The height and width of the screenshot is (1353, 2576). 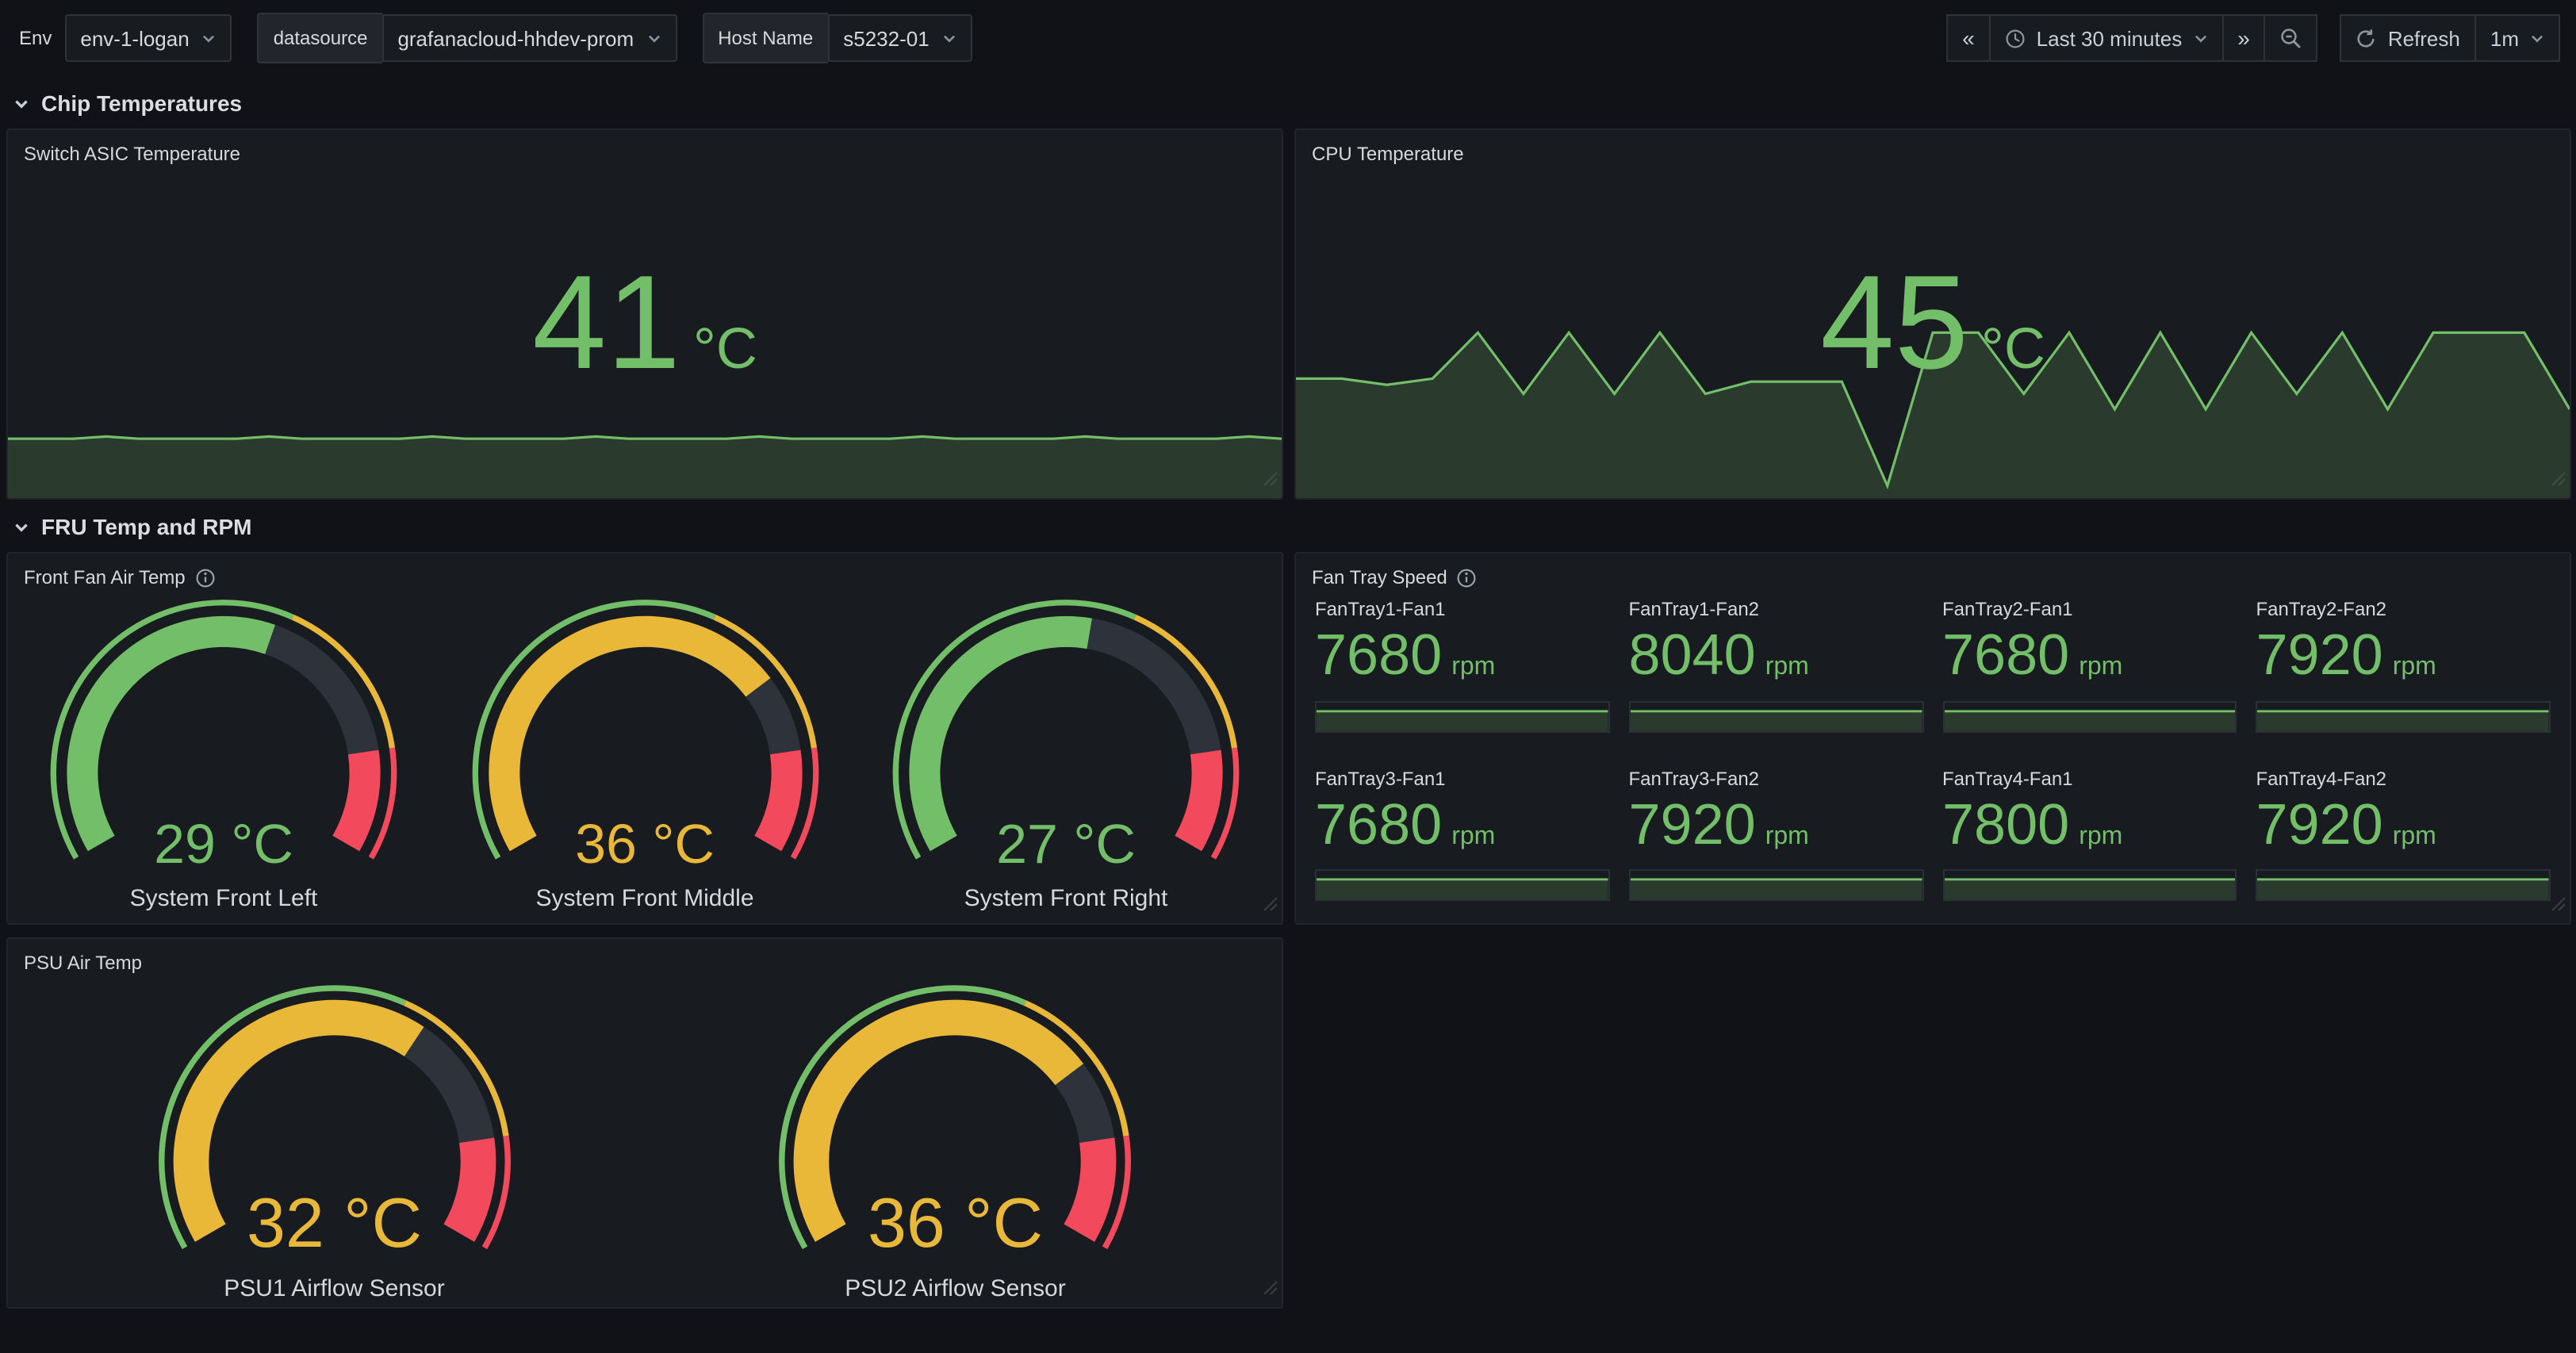 What do you see at coordinates (2423, 38) in the screenshot?
I see `refresh-label: Refresh` at bounding box center [2423, 38].